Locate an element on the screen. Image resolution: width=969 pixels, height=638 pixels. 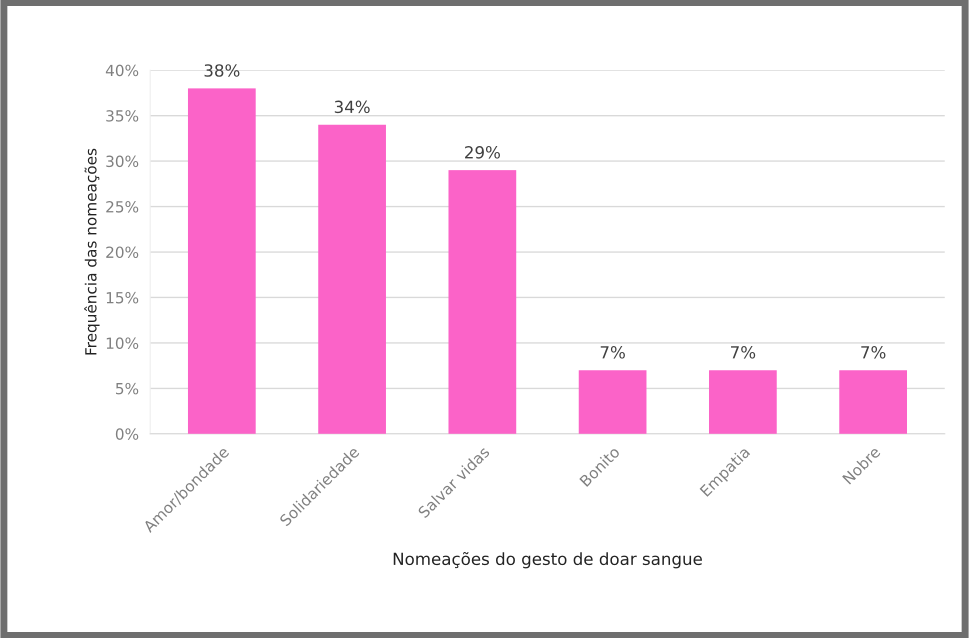
y-tick-label: 35% is located at coordinates (122, 116).